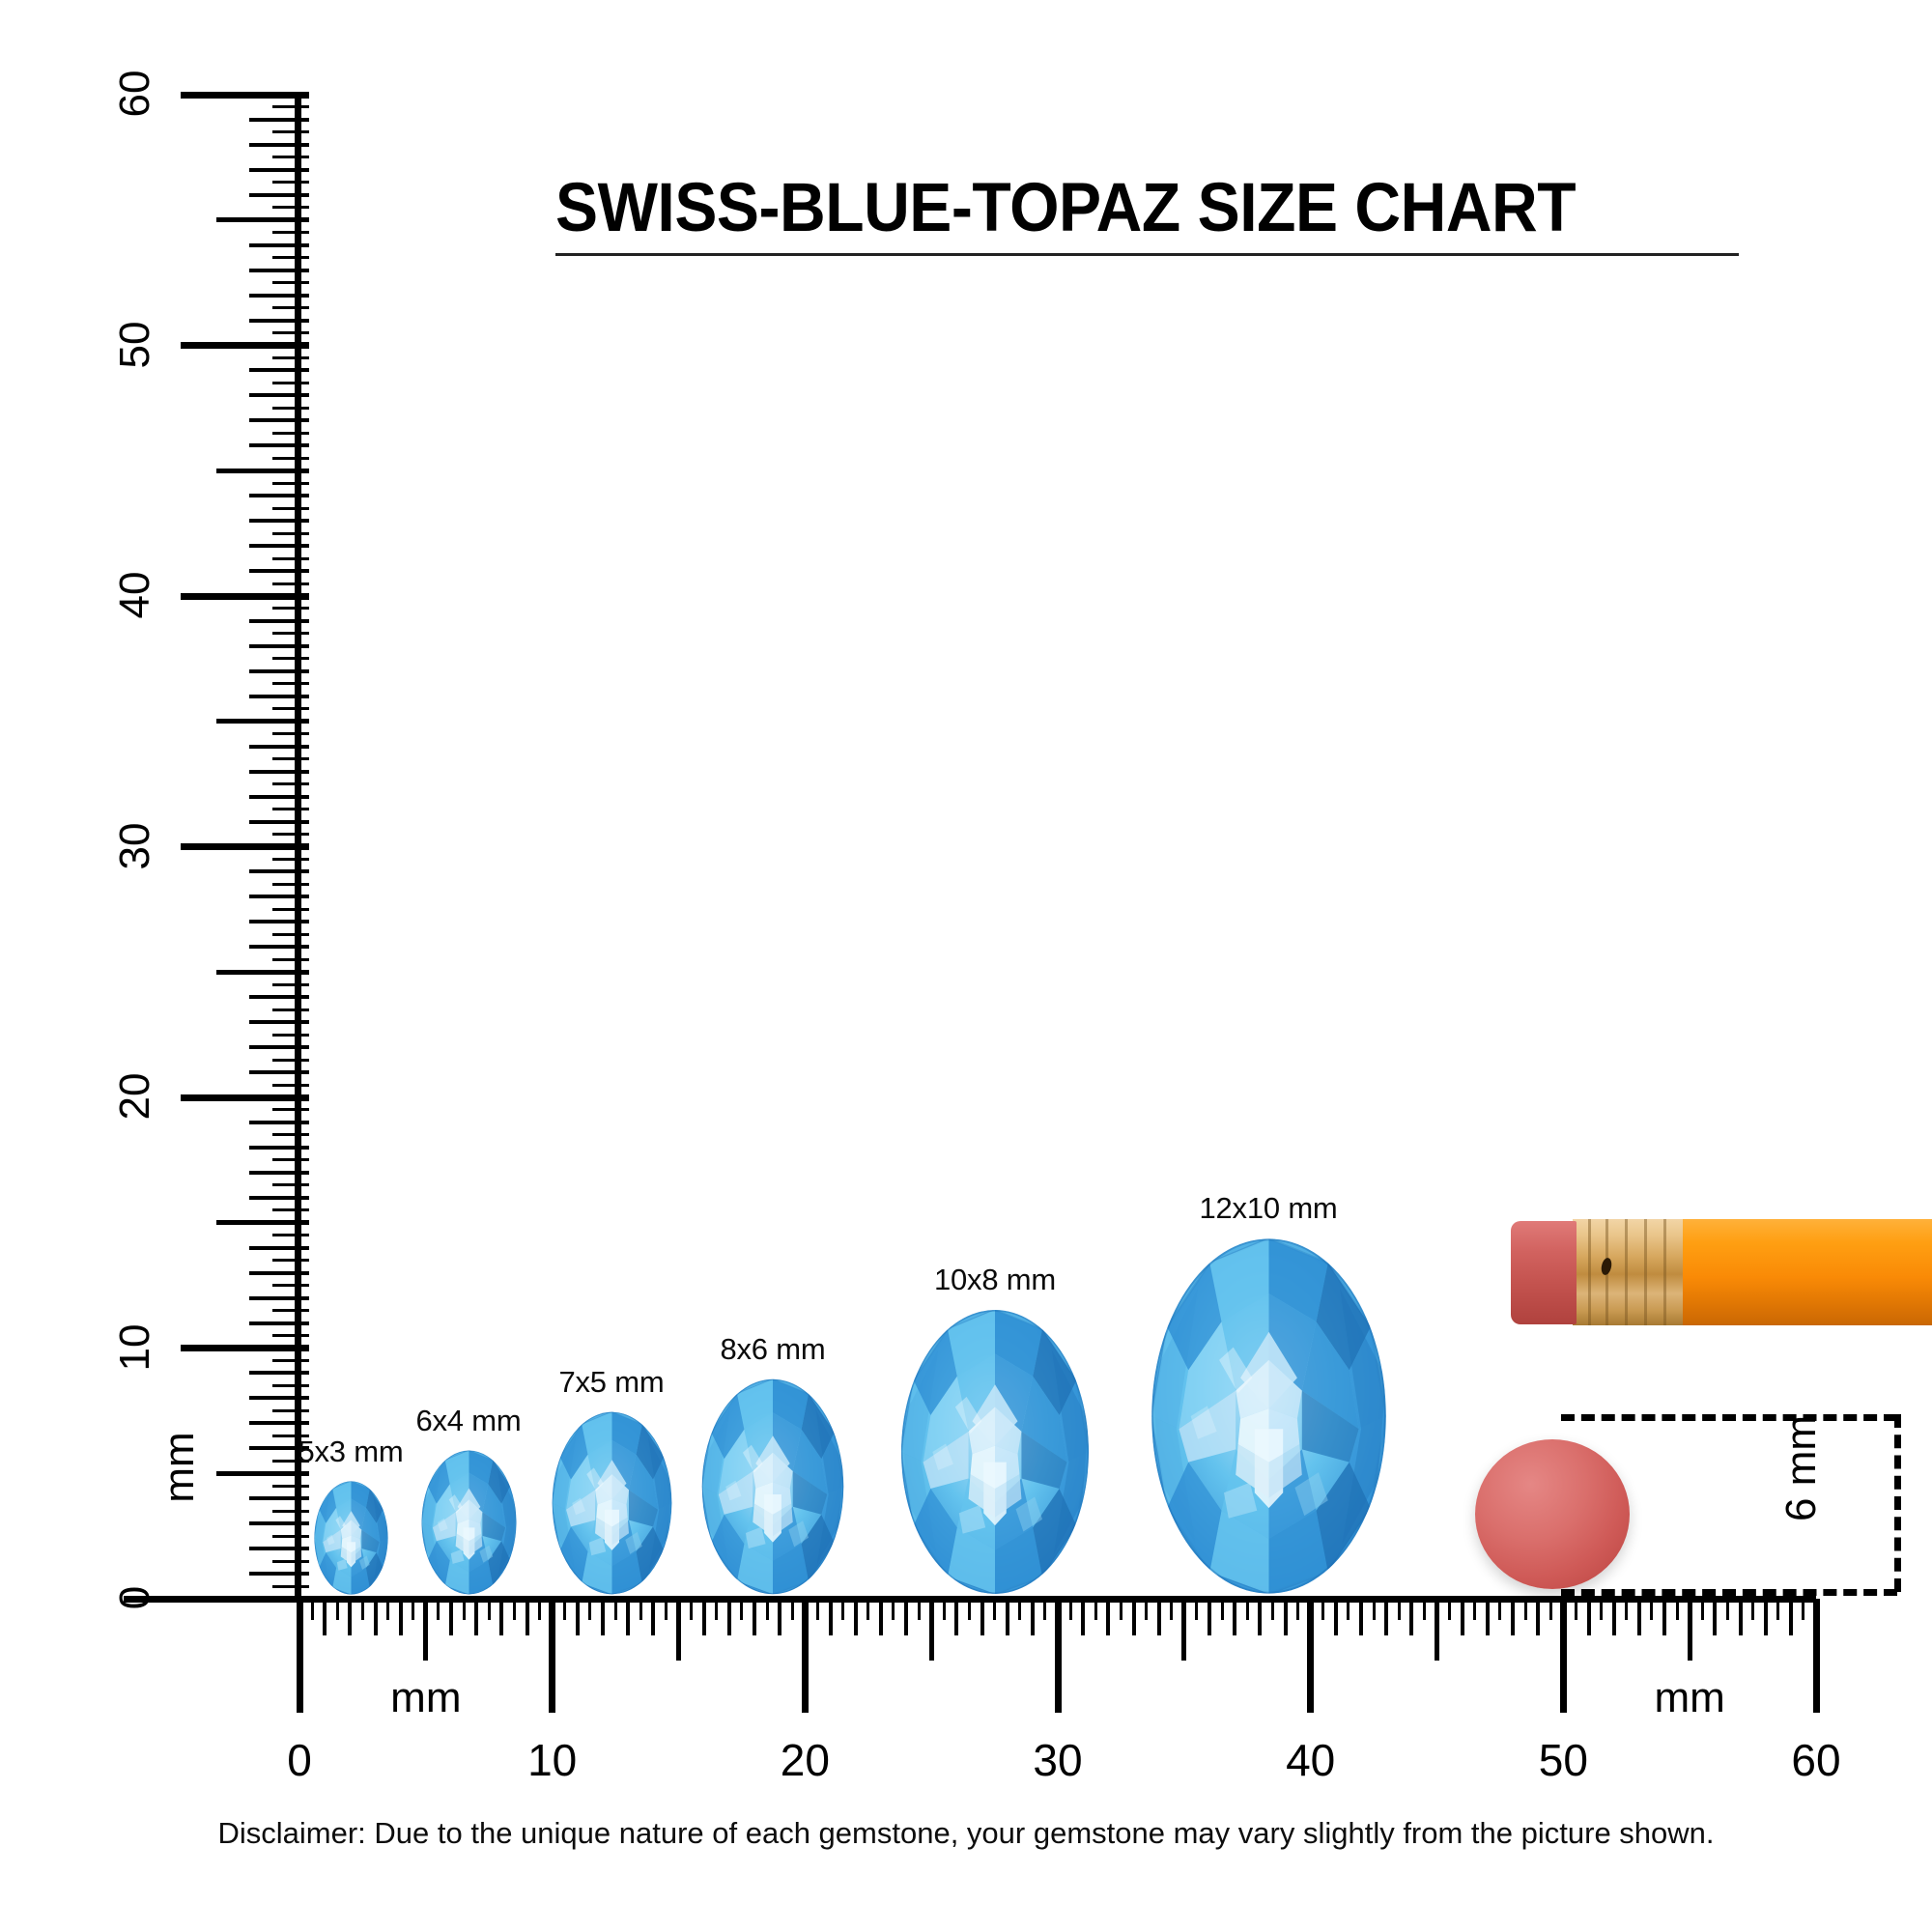 The image size is (1932, 1932). What do you see at coordinates (611, 1382) in the screenshot?
I see `gemstone-label: 7x5 mm` at bounding box center [611, 1382].